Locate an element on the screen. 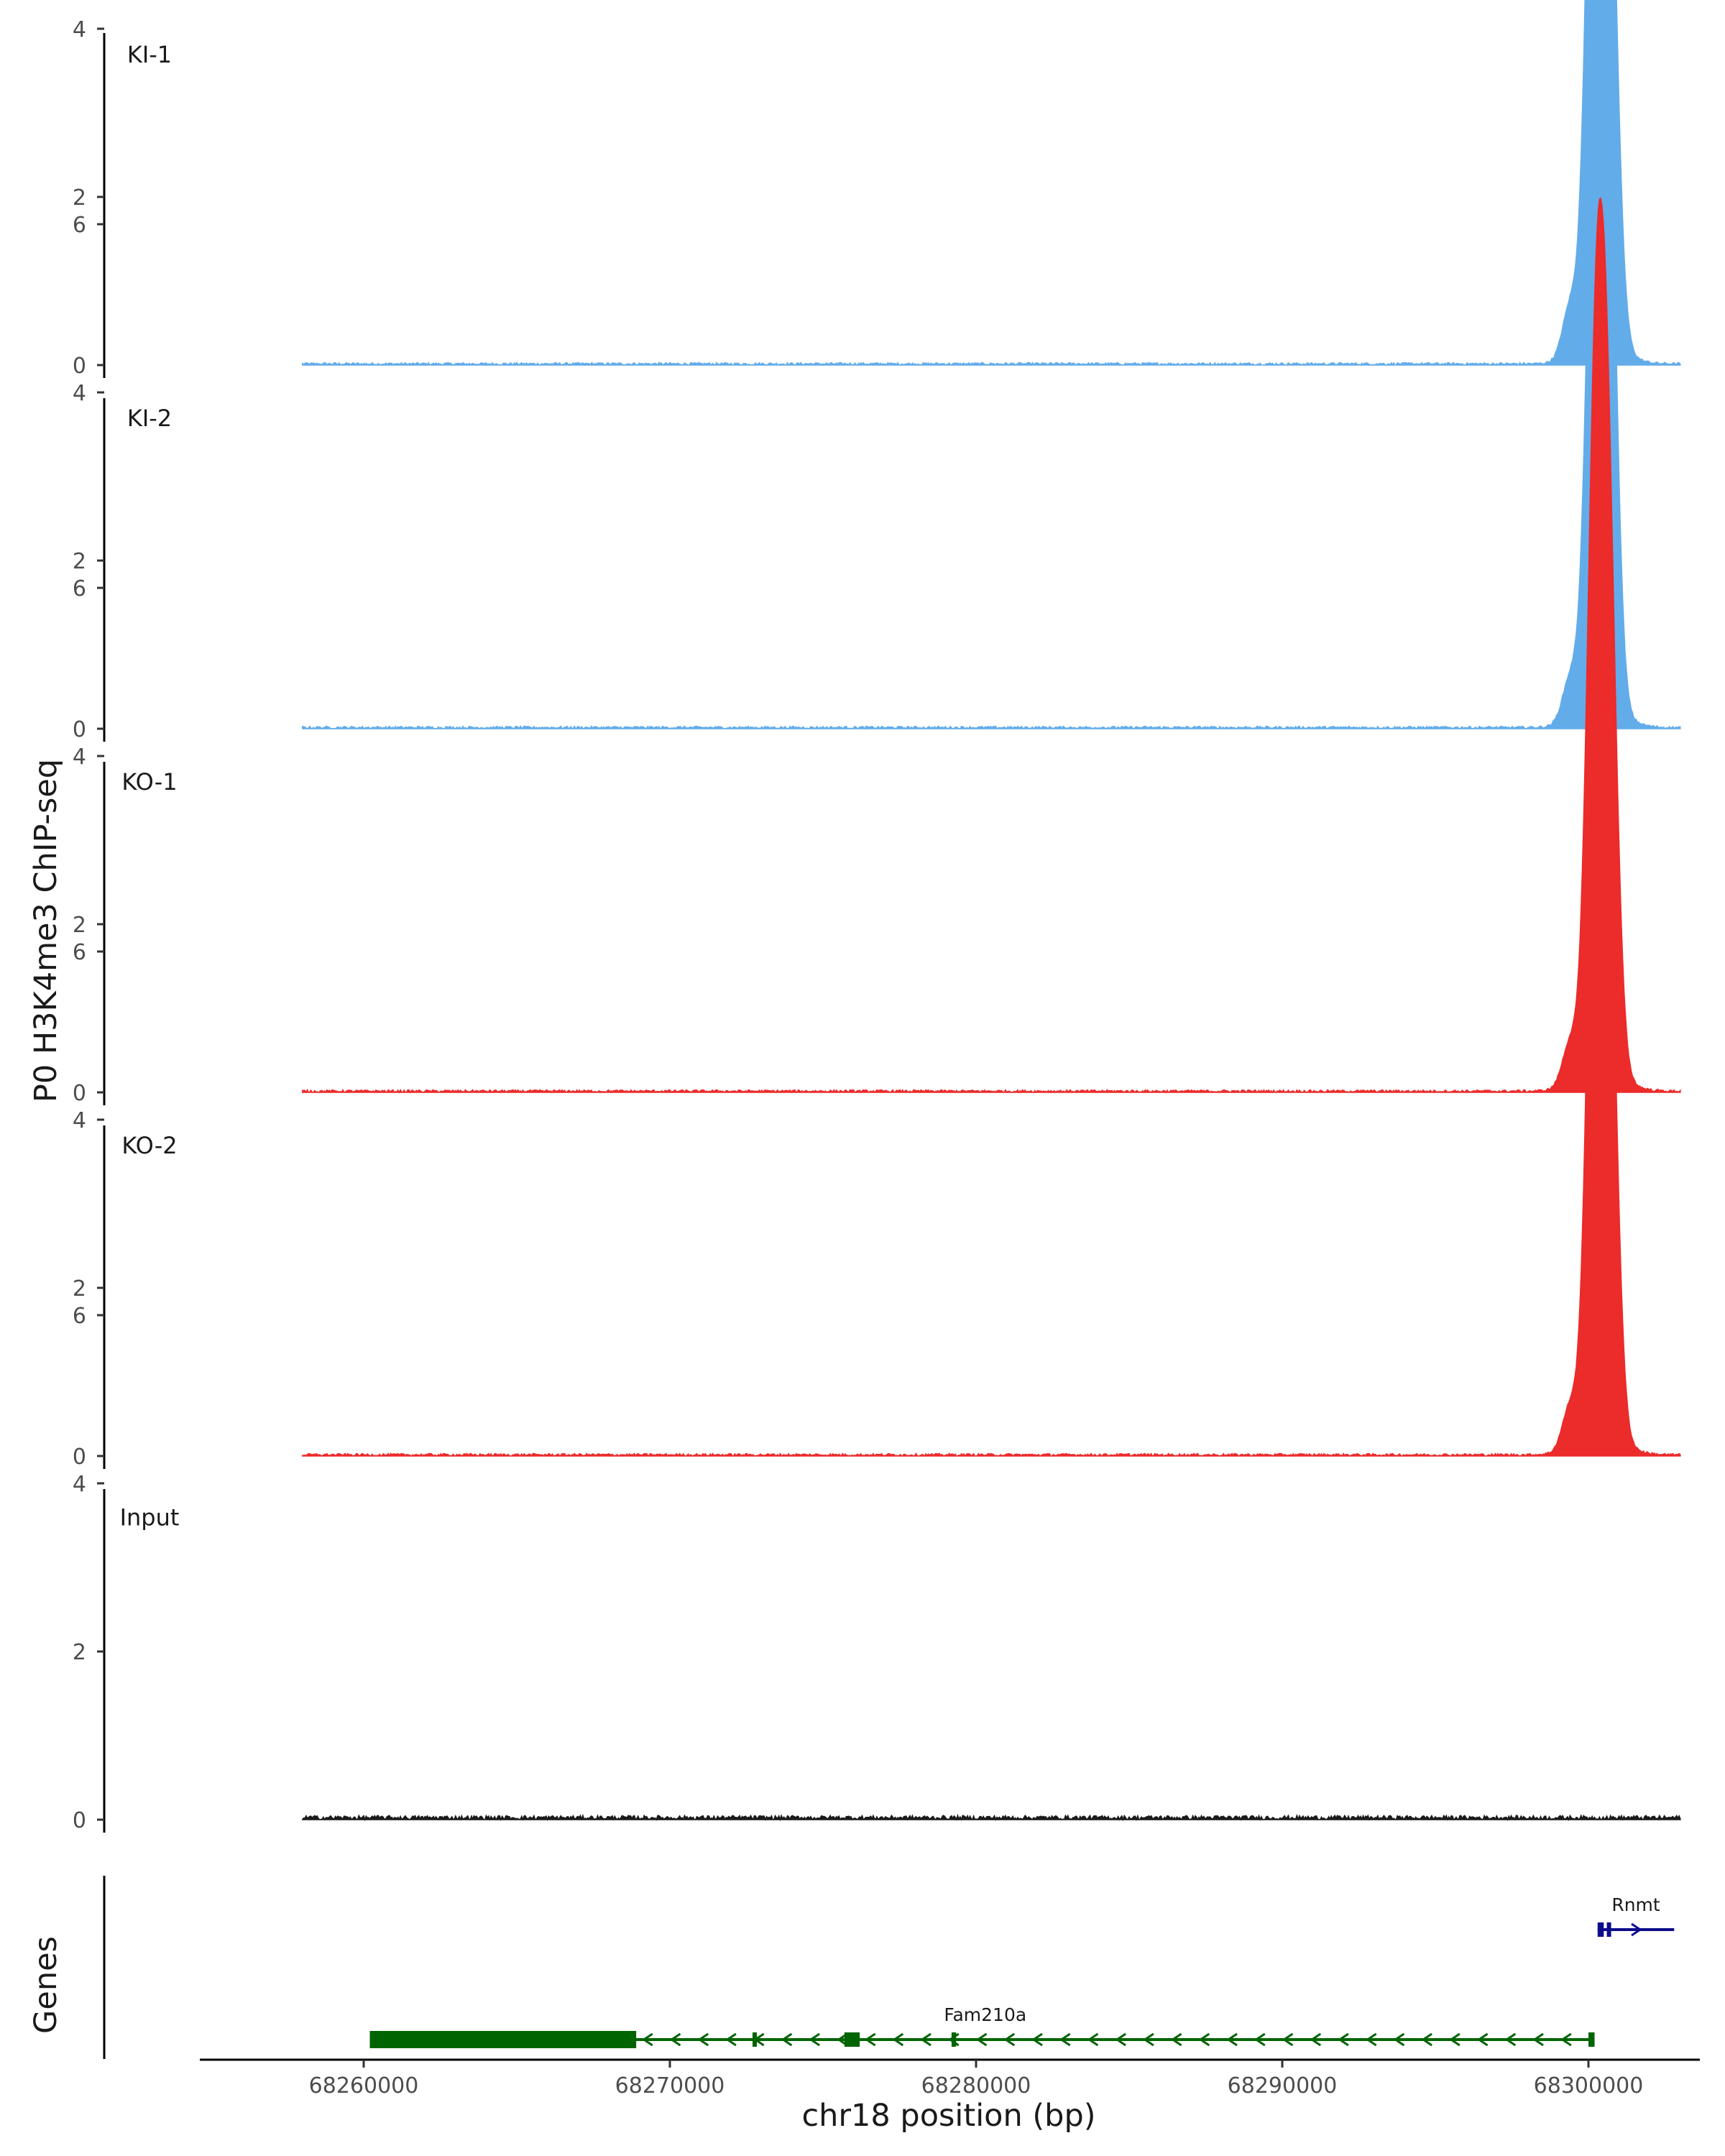 This screenshot has width=1725, height=2156. gene-label-fam210a: Fam210a is located at coordinates (985, 2014).